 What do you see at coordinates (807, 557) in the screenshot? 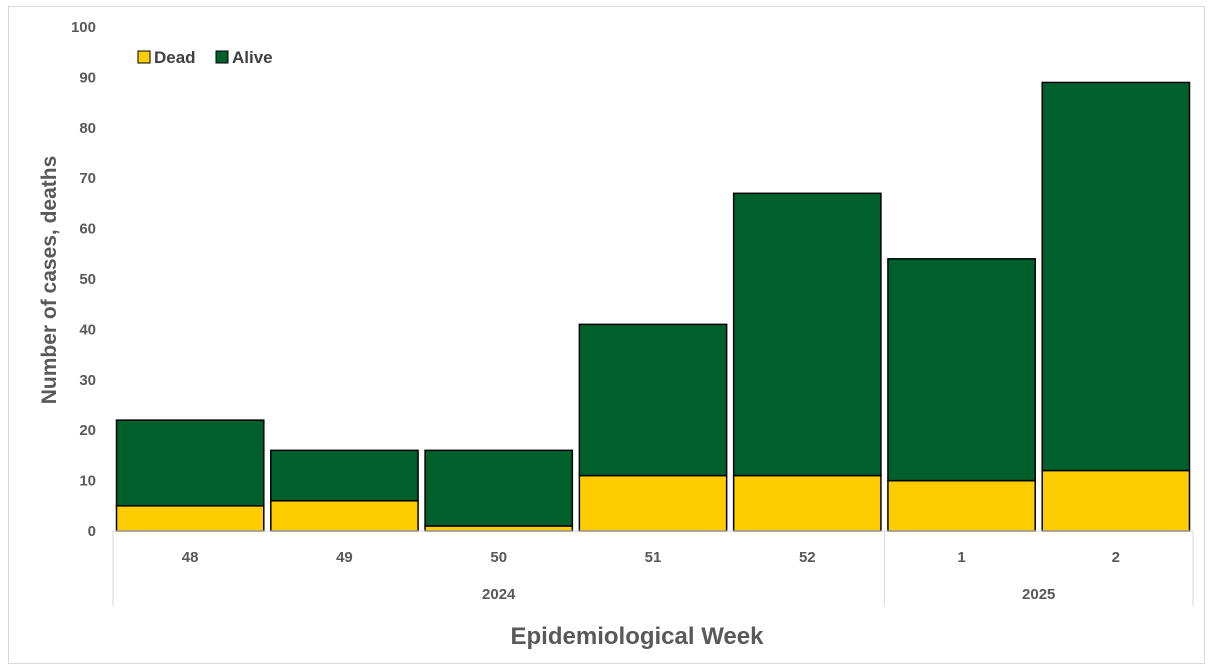
I see `x-tick-label: 52` at bounding box center [807, 557].